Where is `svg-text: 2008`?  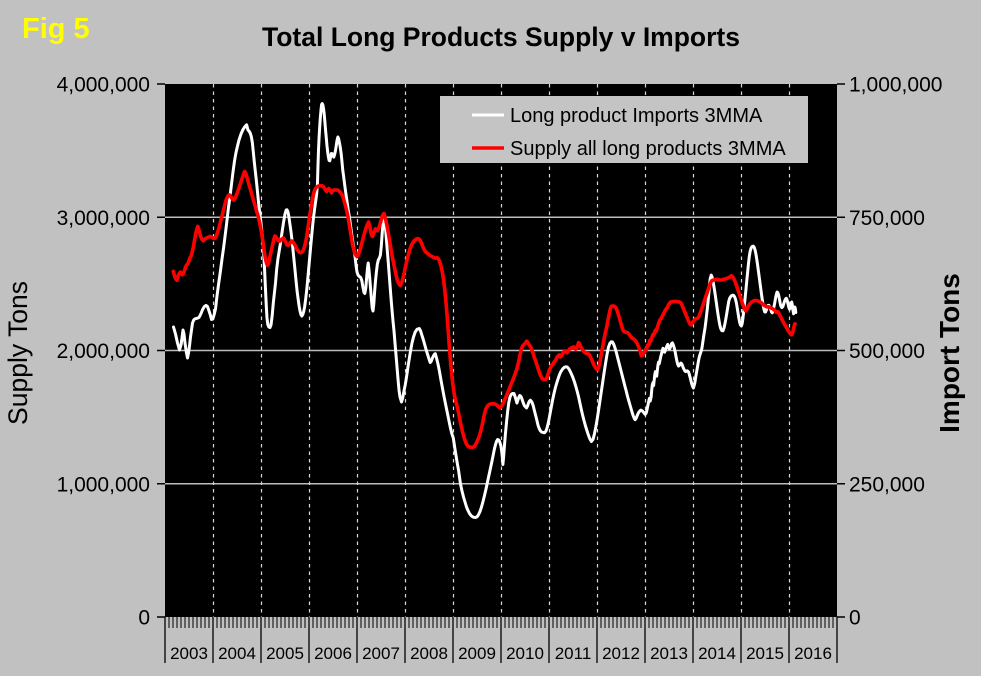 svg-text: 2008 is located at coordinates (429, 653).